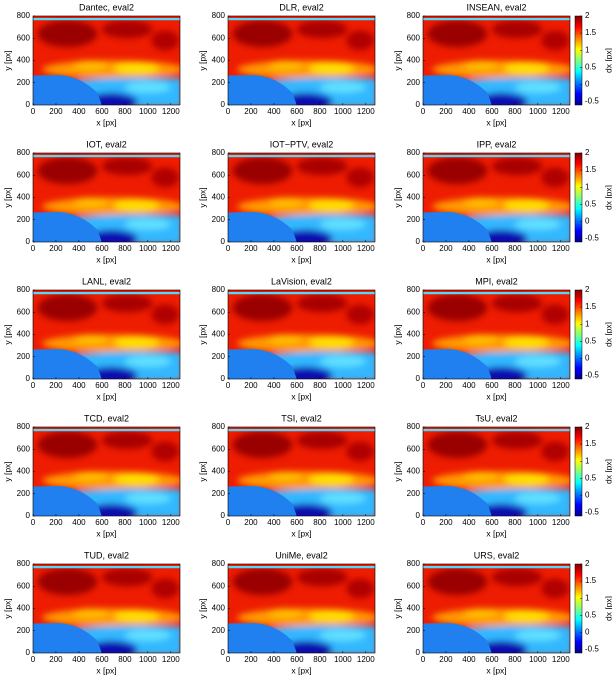 The image size is (612, 685). I want to click on colorbar-tick-label: 1.5, so click(591, 580).